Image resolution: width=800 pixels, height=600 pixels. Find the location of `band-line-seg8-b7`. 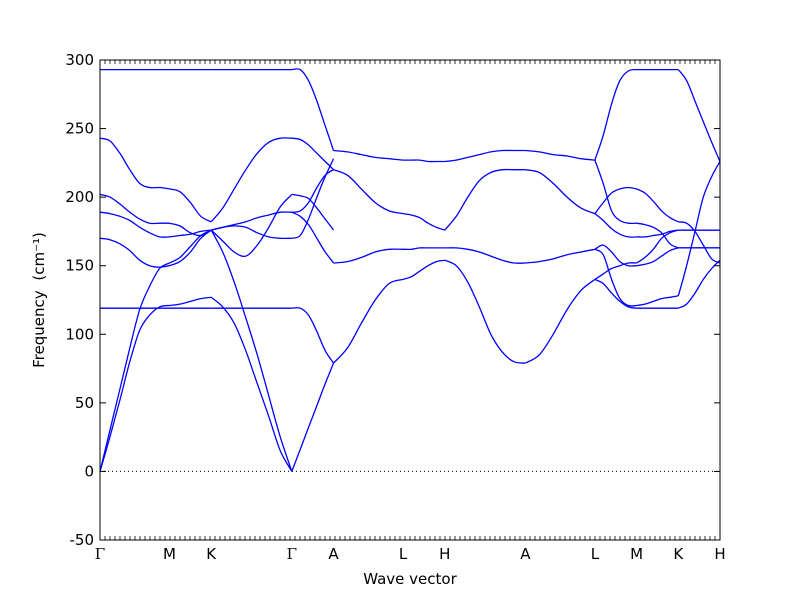

band-line-seg8-b7 is located at coordinates (615, 271).